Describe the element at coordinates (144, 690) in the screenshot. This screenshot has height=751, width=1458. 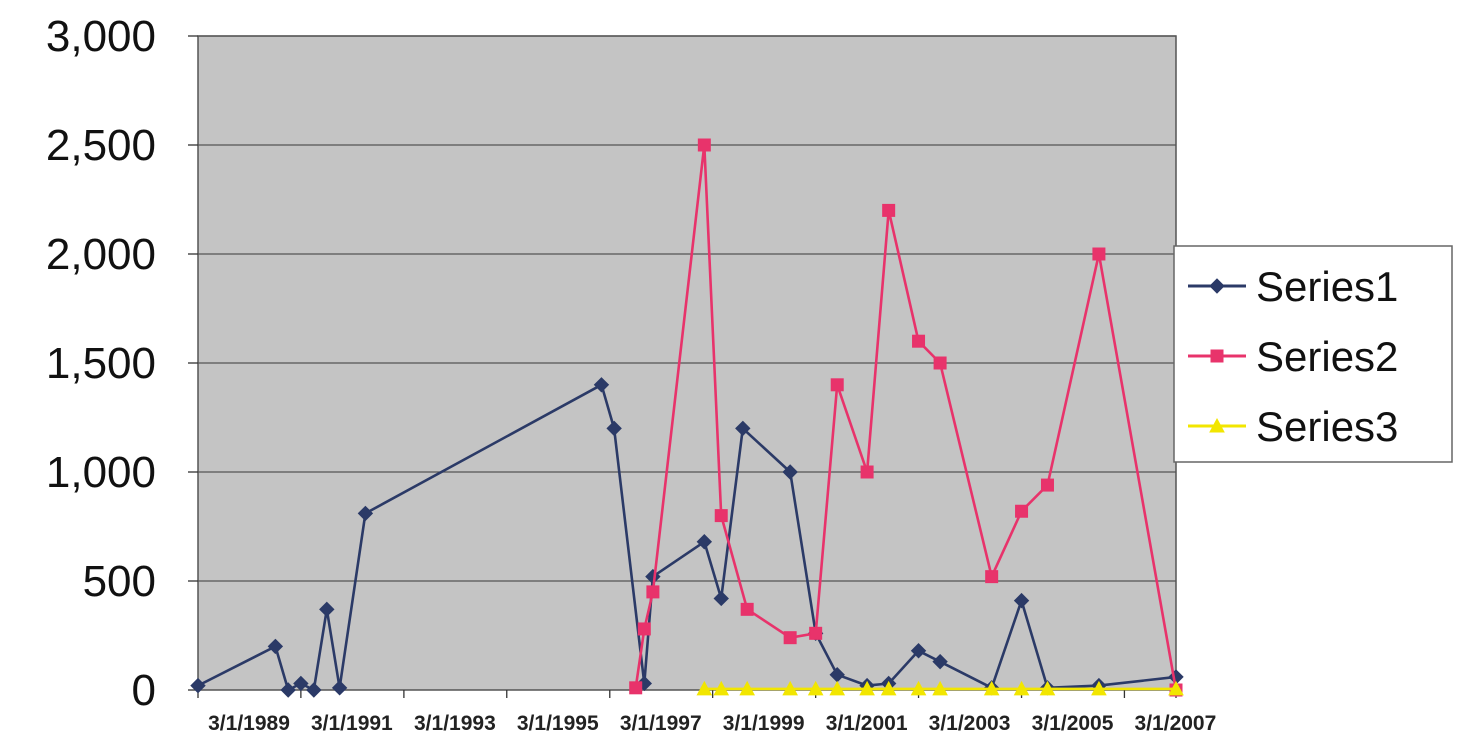
I see `y-tick-label: 0` at that location.